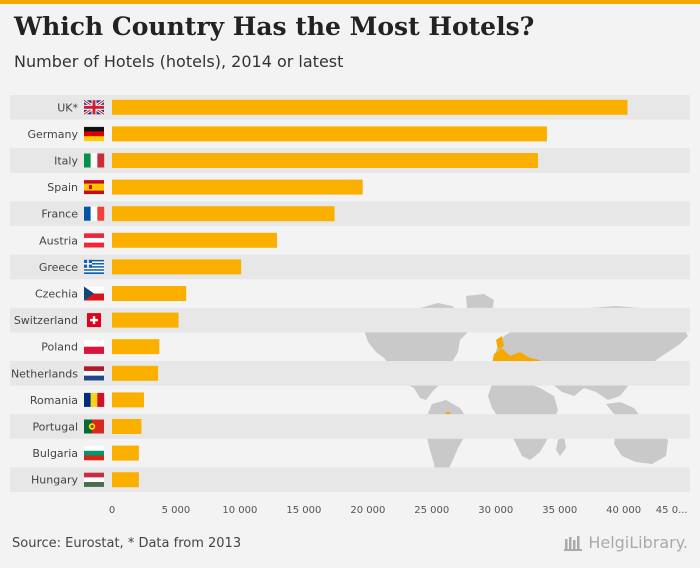  I want to click on switzerland-flag-icon, so click(94, 320).